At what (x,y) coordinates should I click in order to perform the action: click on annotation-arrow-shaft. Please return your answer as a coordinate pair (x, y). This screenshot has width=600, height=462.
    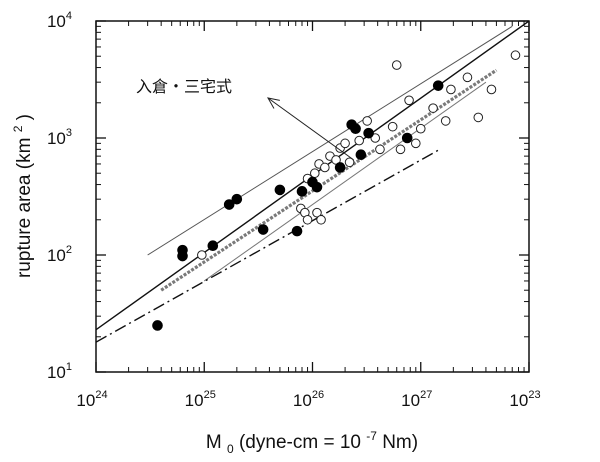
    Looking at the image, I should click on (310, 129).